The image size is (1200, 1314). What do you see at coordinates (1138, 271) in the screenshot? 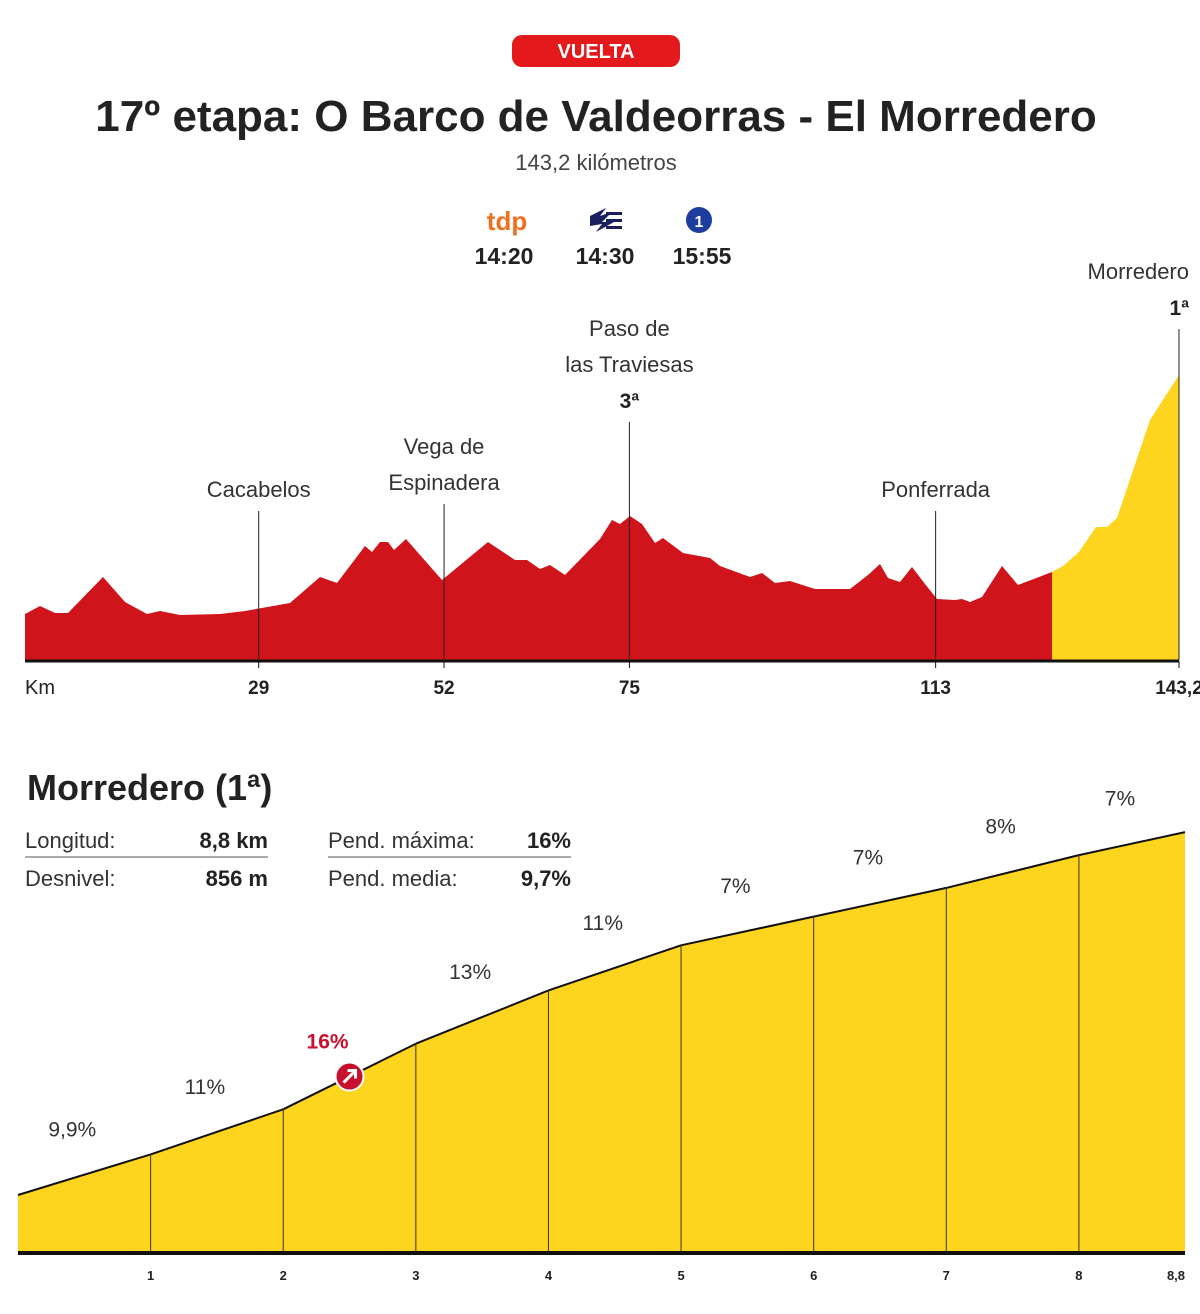
I see `place-label: Morredero` at bounding box center [1138, 271].